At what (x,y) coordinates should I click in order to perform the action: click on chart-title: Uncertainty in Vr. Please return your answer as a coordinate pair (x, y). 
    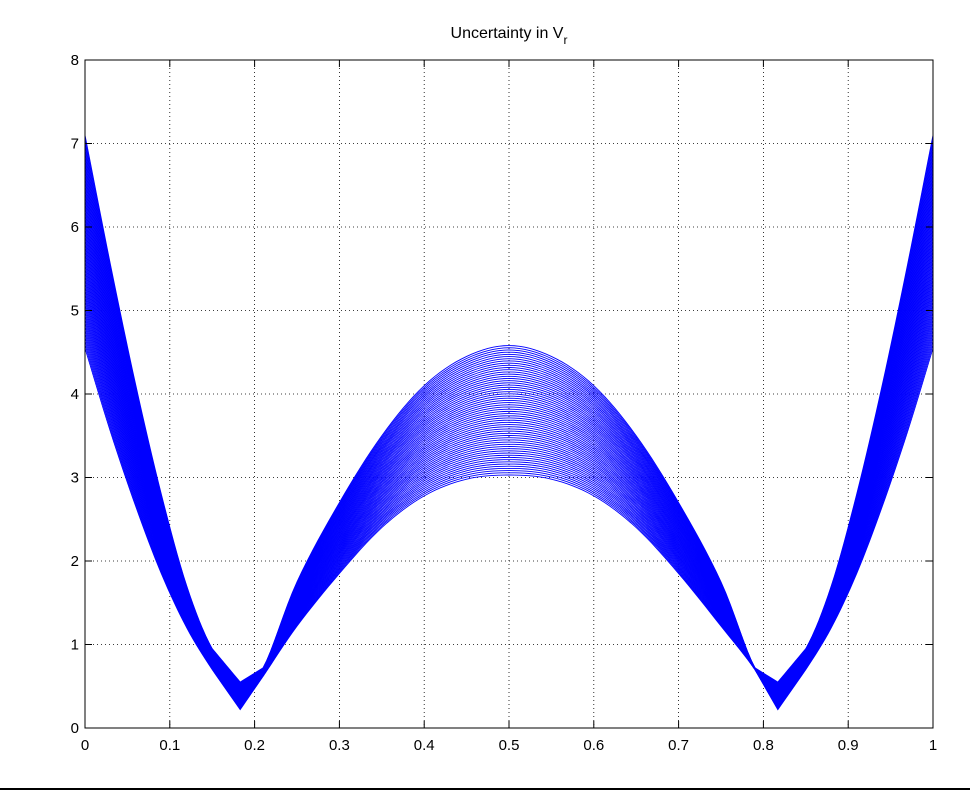
    Looking at the image, I should click on (509, 36).